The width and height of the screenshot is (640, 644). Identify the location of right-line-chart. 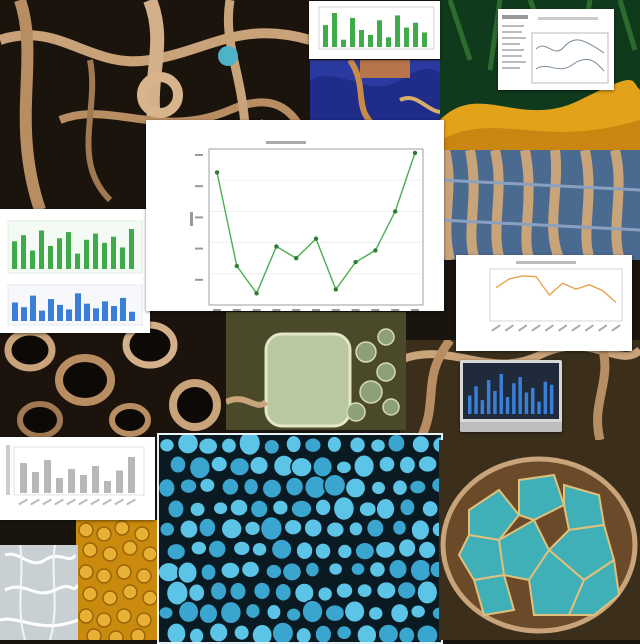
(556, 296).